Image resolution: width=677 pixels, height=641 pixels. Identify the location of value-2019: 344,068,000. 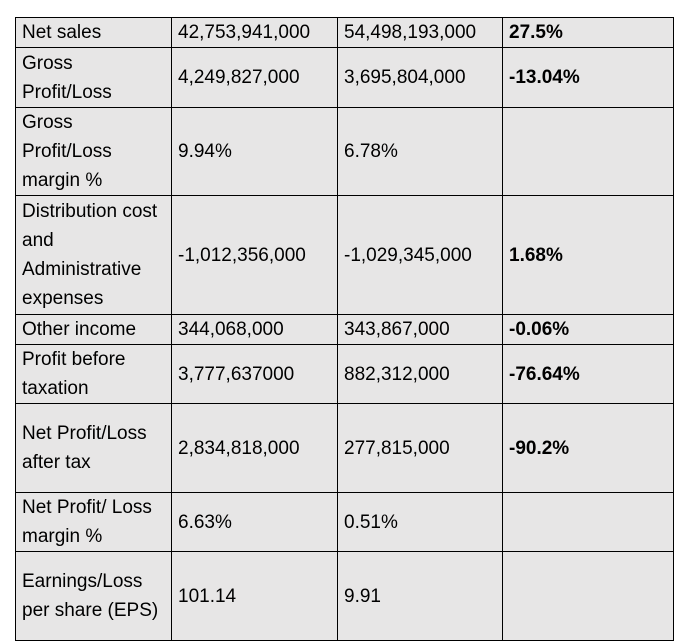
(254, 329).